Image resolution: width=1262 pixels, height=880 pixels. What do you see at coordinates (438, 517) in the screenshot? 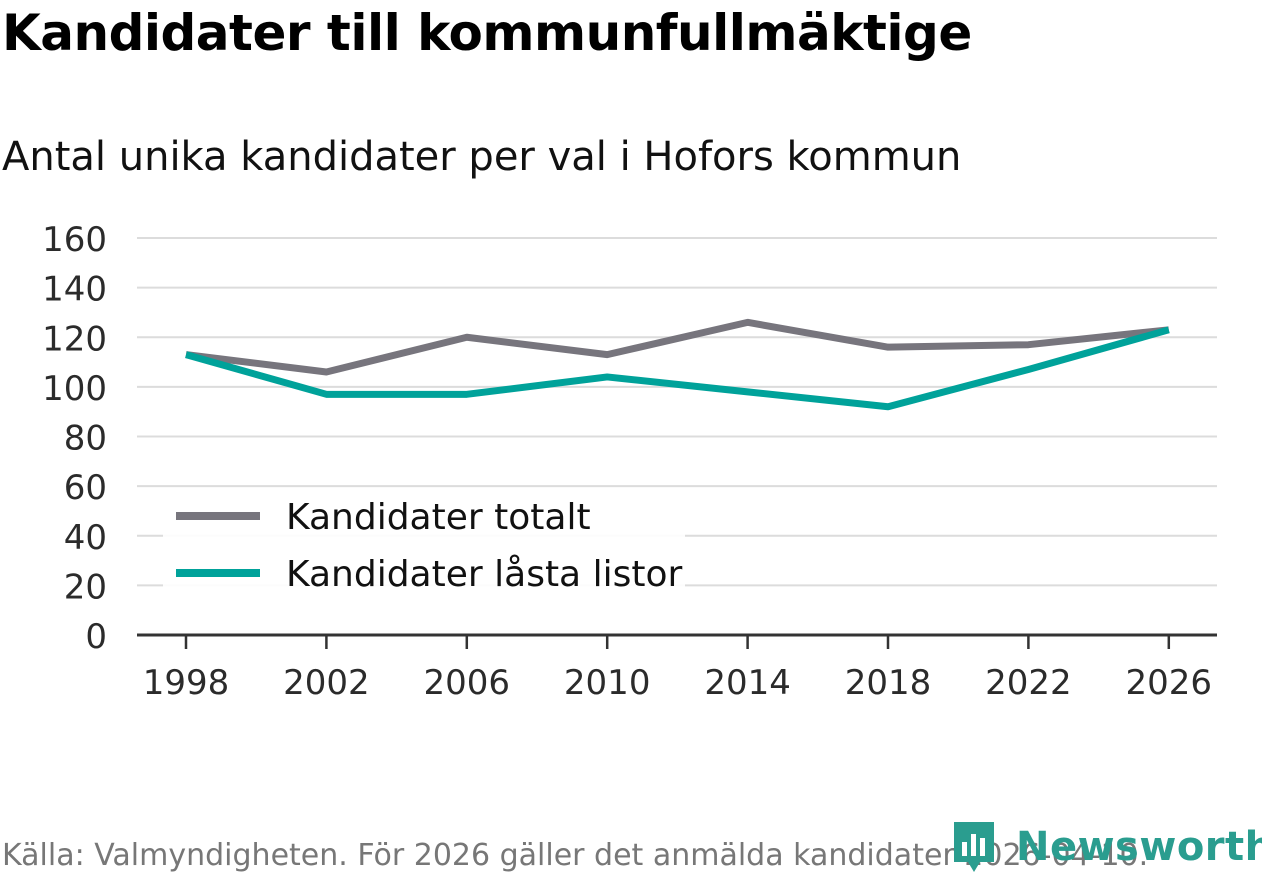
I see `legend-label: Kandidater totalt` at bounding box center [438, 517].